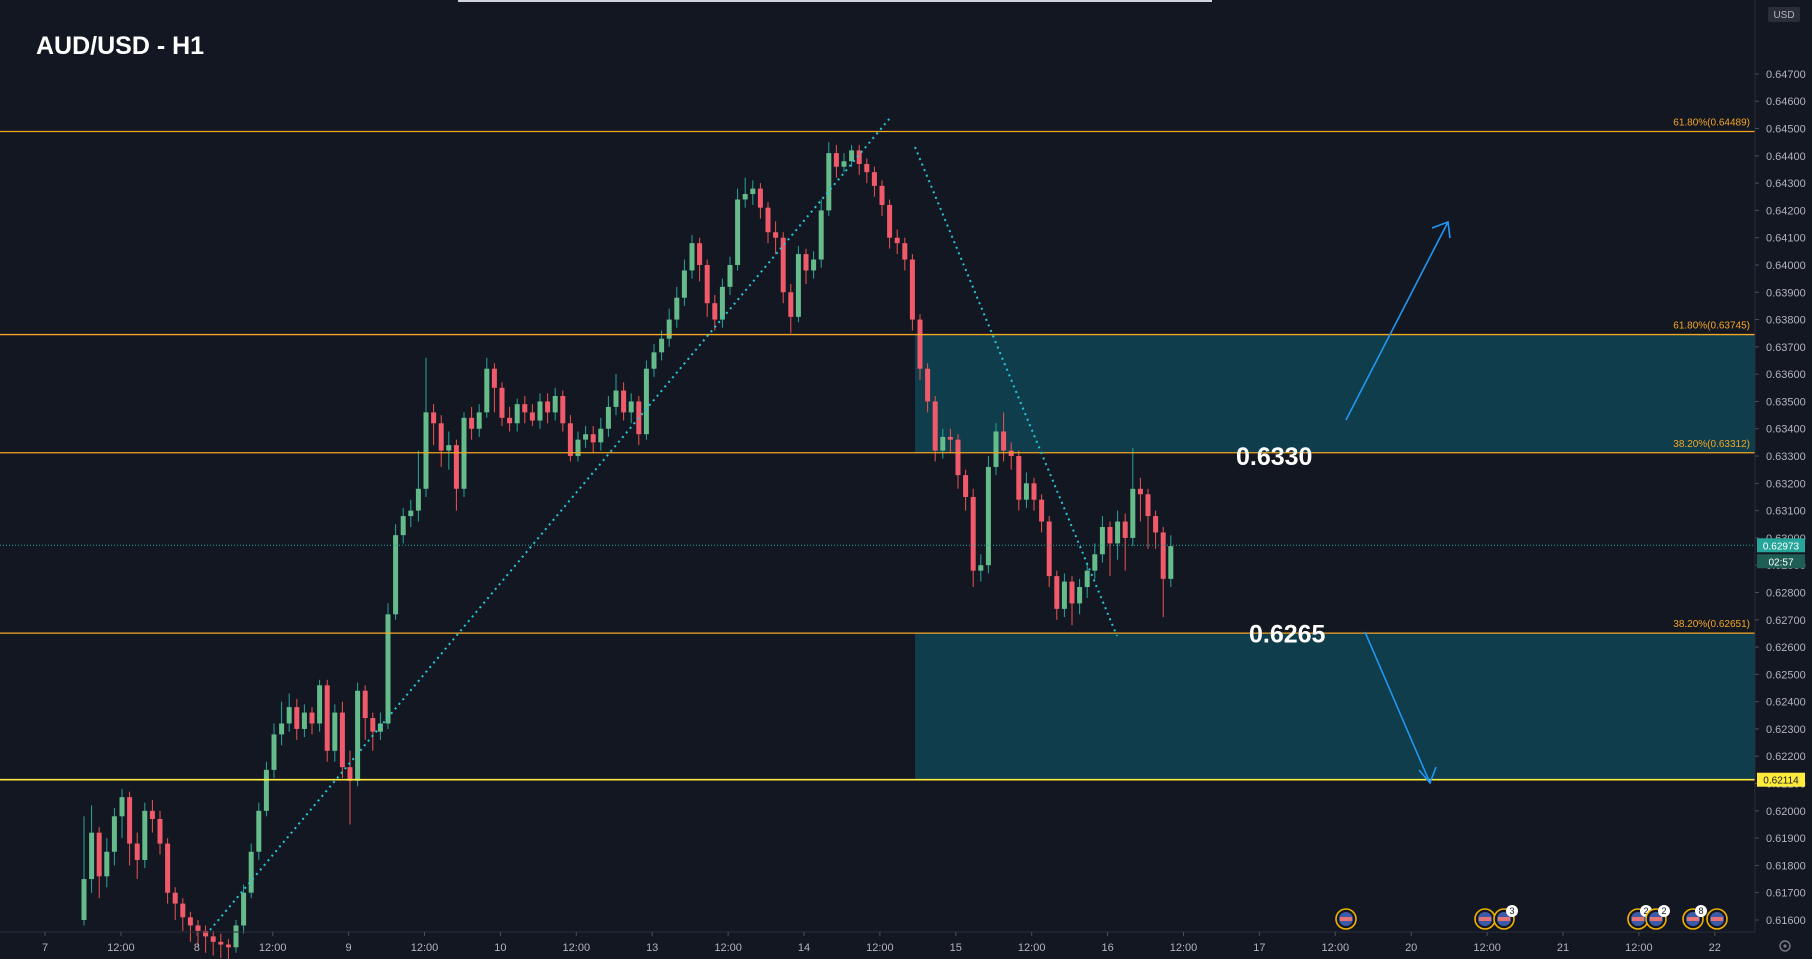 Image resolution: width=1812 pixels, height=959 pixels. I want to click on level-annotation: 0.6265, so click(1287, 634).